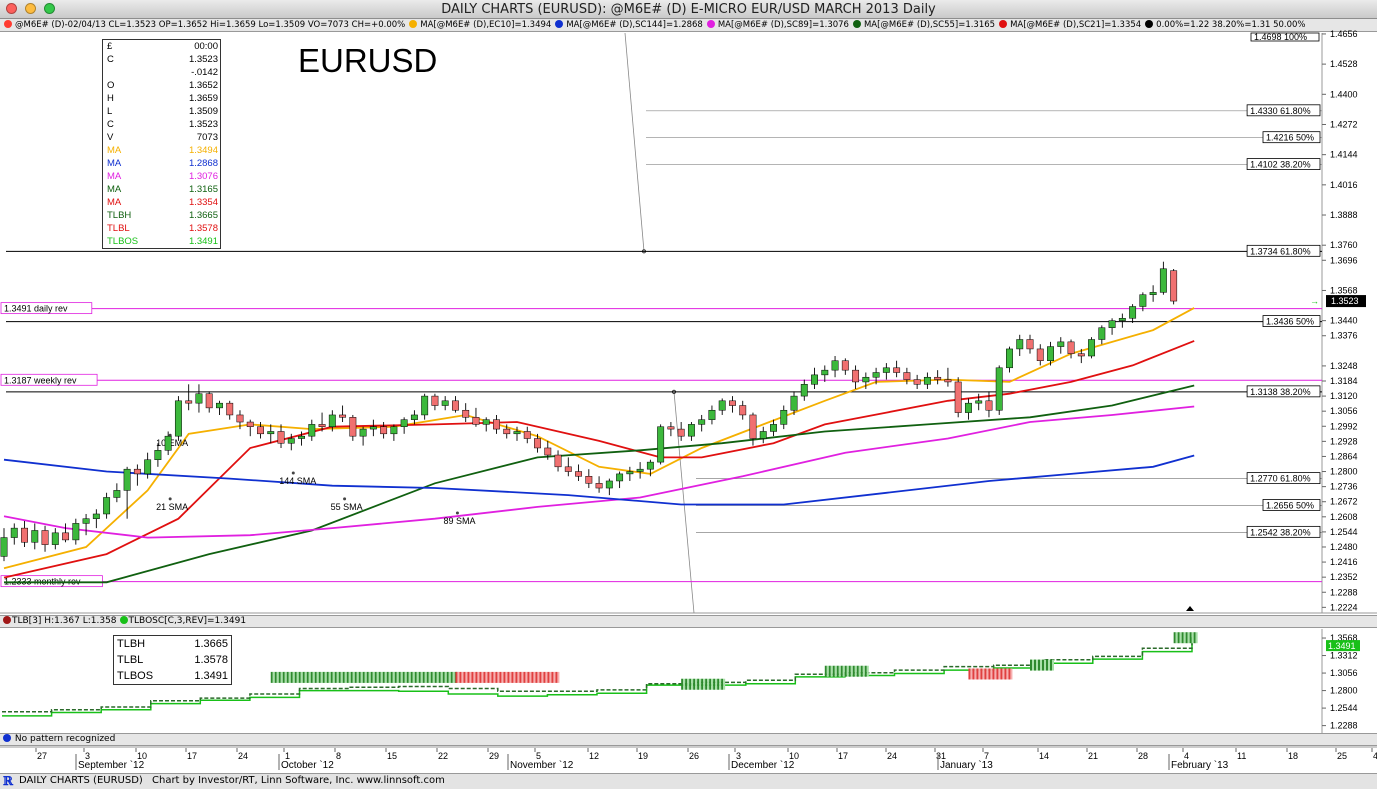 The width and height of the screenshot is (1377, 789). What do you see at coordinates (110, 111) in the screenshot?
I see `data-window-label: L` at bounding box center [110, 111].